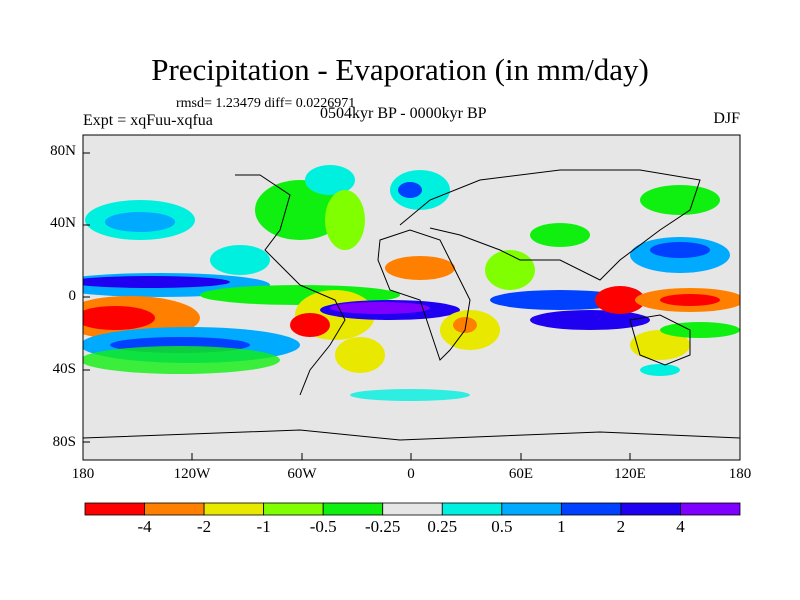  Describe the element at coordinates (621, 526) in the screenshot. I see `colorbar-label: 2` at that location.